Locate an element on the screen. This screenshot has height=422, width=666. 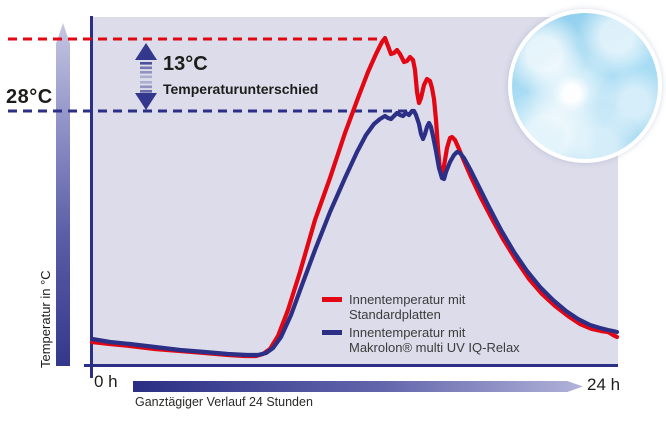
x-axis-gradient-arrow-icon is located at coordinates (358, 386).